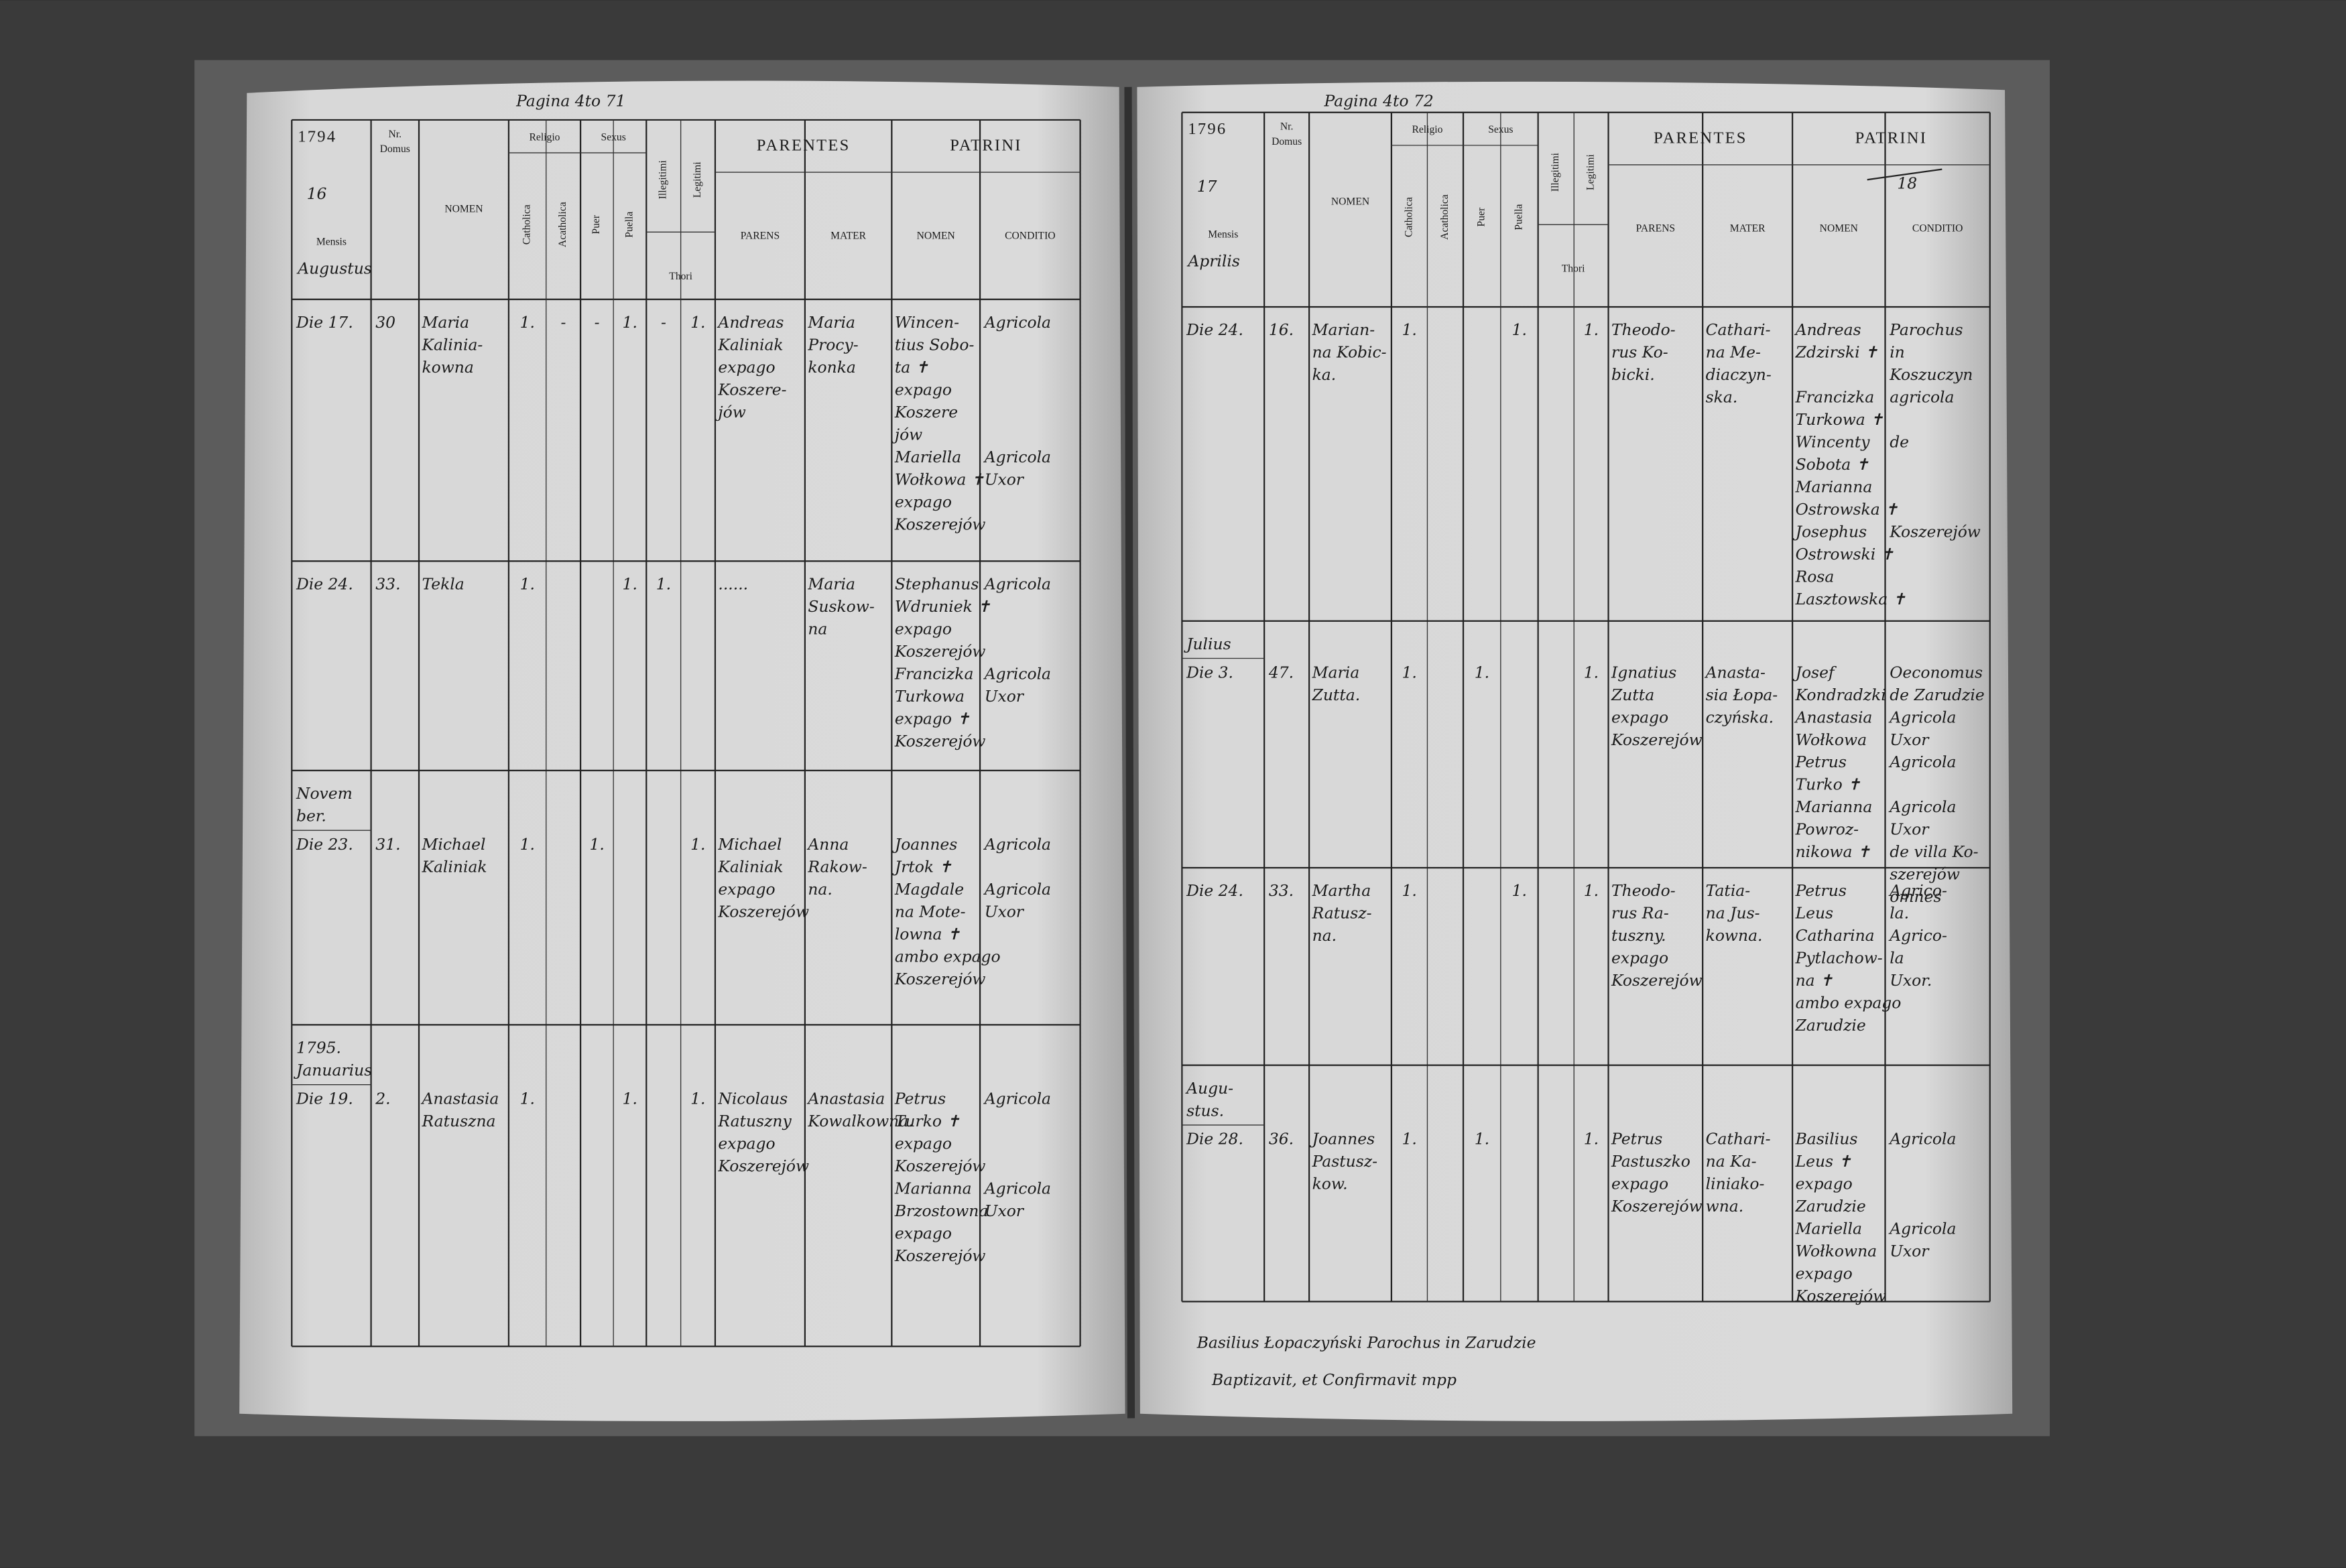 The height and width of the screenshot is (1568, 2346). Describe the element at coordinates (817, 629) in the screenshot. I see `mother: na` at that location.